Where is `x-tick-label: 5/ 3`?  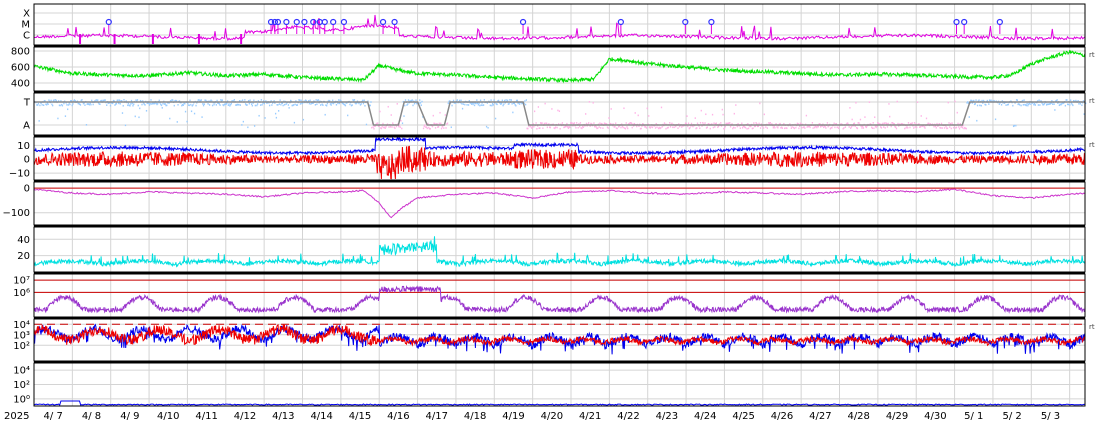 x-tick-label: 5/ 3 is located at coordinates (1050, 416).